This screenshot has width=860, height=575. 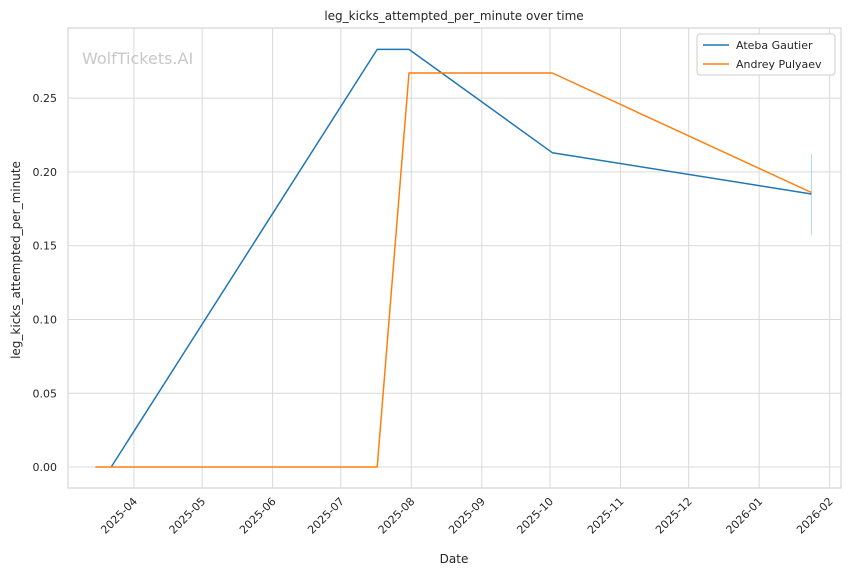 I want to click on watermark: WolfTickets.AI, so click(x=137, y=58).